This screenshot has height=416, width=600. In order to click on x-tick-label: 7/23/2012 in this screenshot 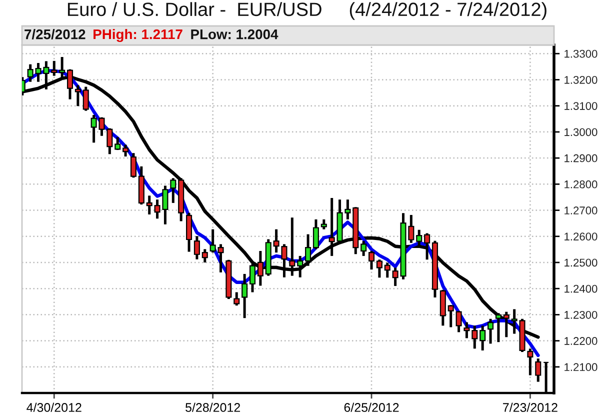, I will do `click(530, 407)`.